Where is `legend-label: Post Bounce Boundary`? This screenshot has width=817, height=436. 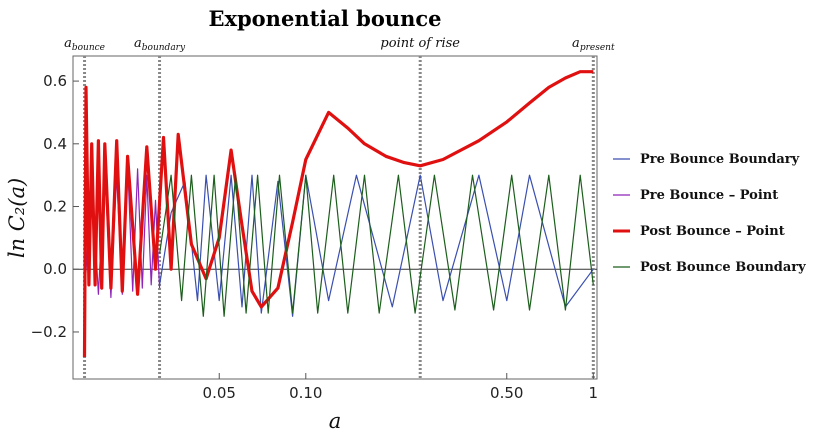 legend-label: Post Bounce Boundary is located at coordinates (723, 267).